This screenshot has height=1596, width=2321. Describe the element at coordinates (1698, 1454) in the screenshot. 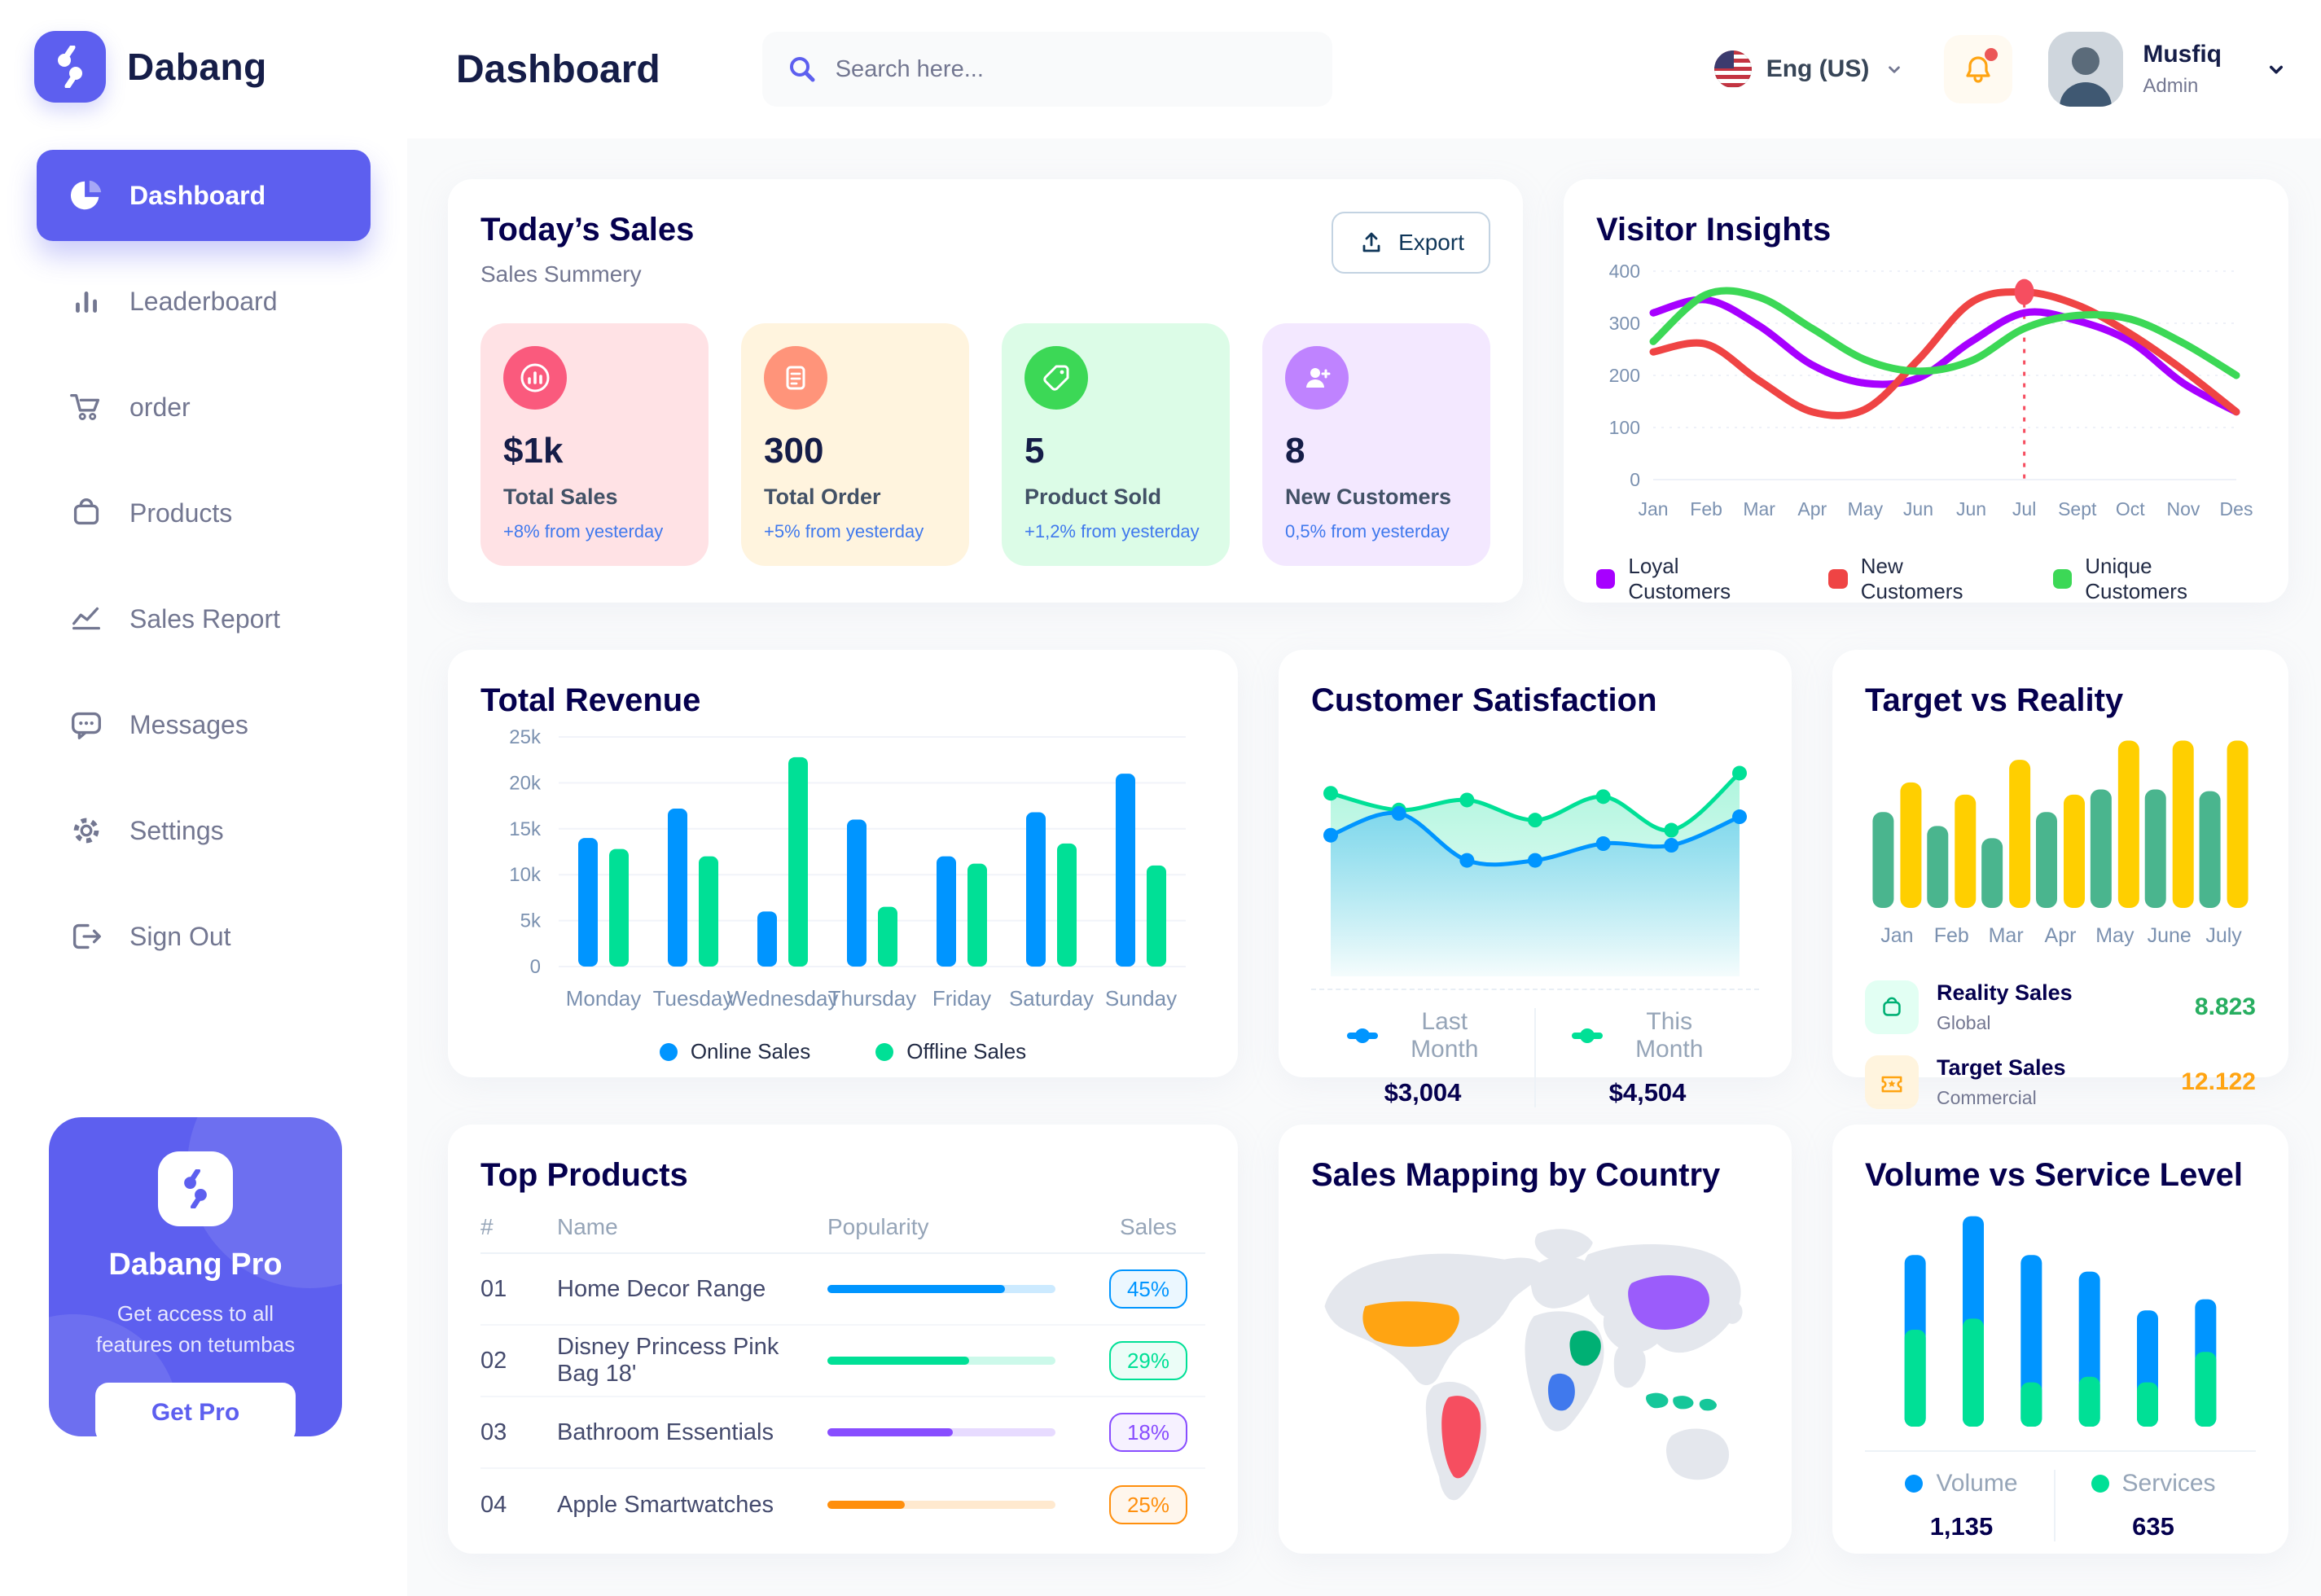

I see `landmass-australia` at that location.